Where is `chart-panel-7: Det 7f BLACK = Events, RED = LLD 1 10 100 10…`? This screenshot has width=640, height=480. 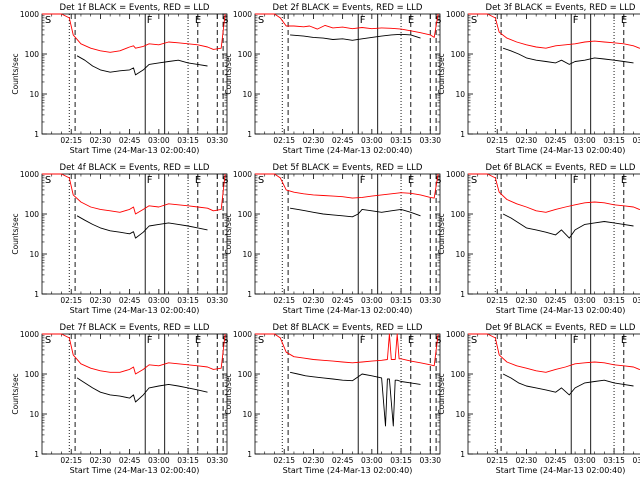
chart-panel-7: Det 7f BLACK = Events, RED = LLD 1 10 100 10… is located at coordinates (119, 399).